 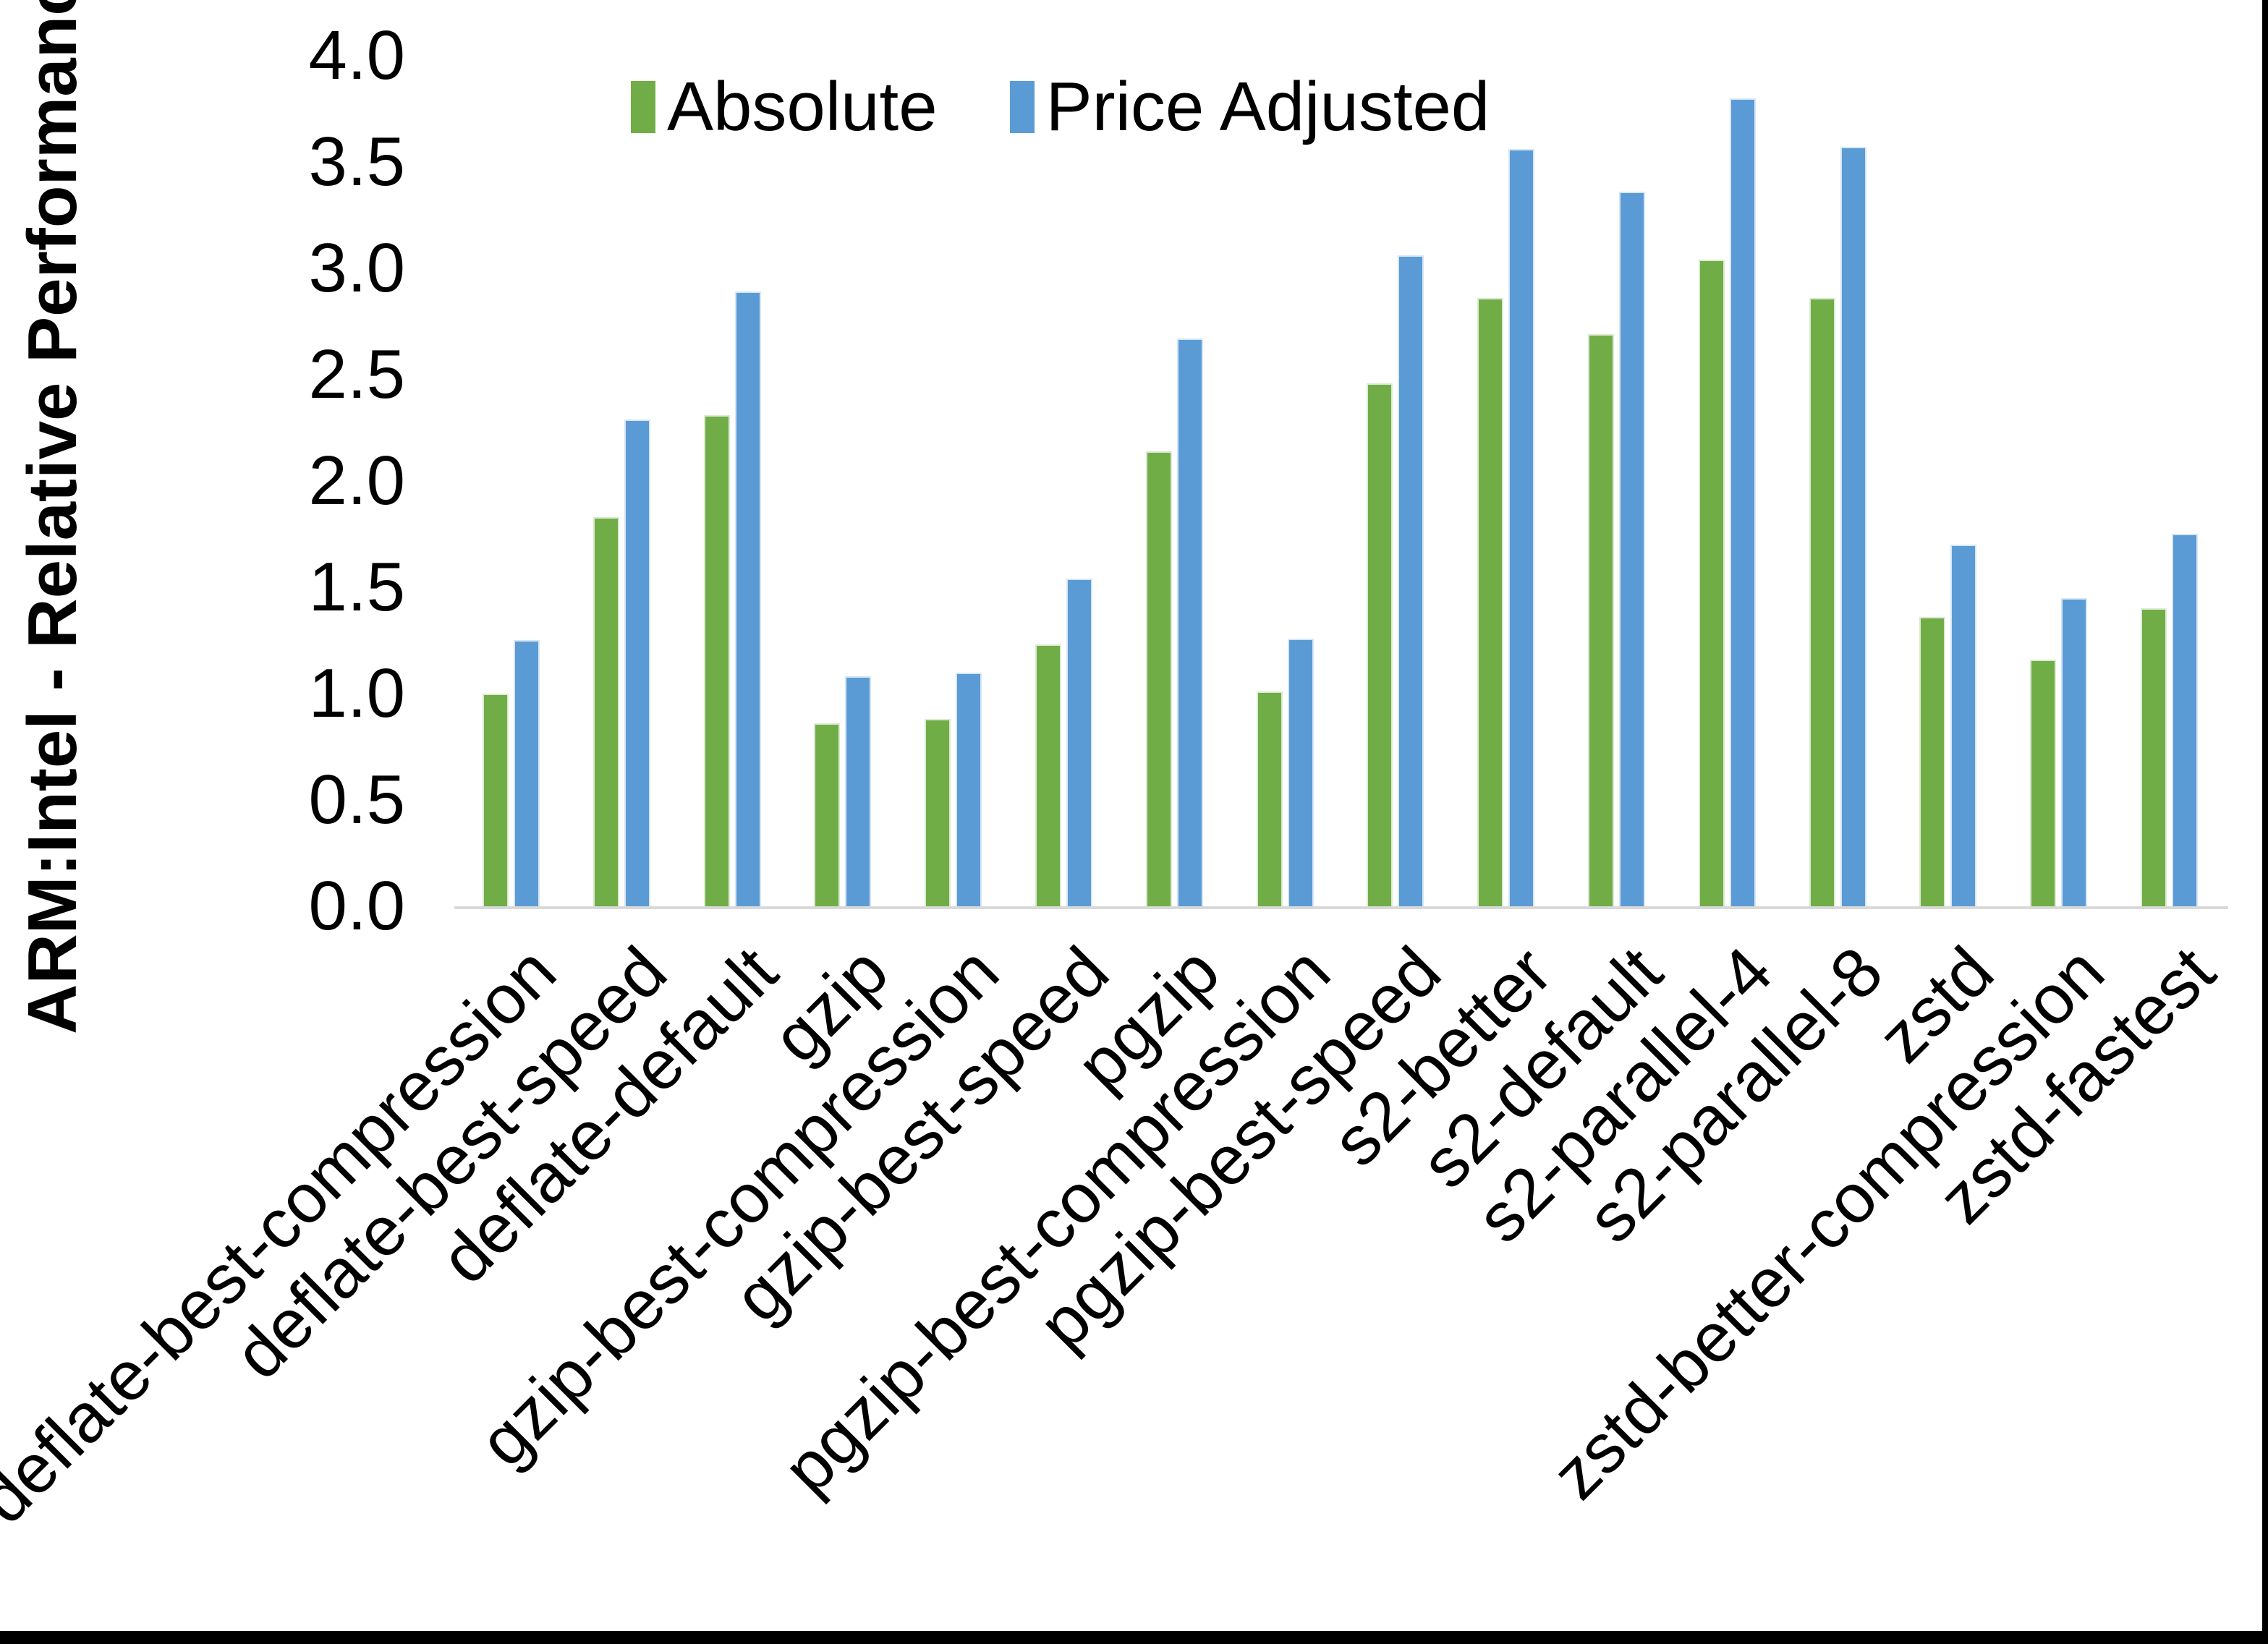 What do you see at coordinates (1341, 907) in the screenshot?
I see `x-axis-line` at bounding box center [1341, 907].